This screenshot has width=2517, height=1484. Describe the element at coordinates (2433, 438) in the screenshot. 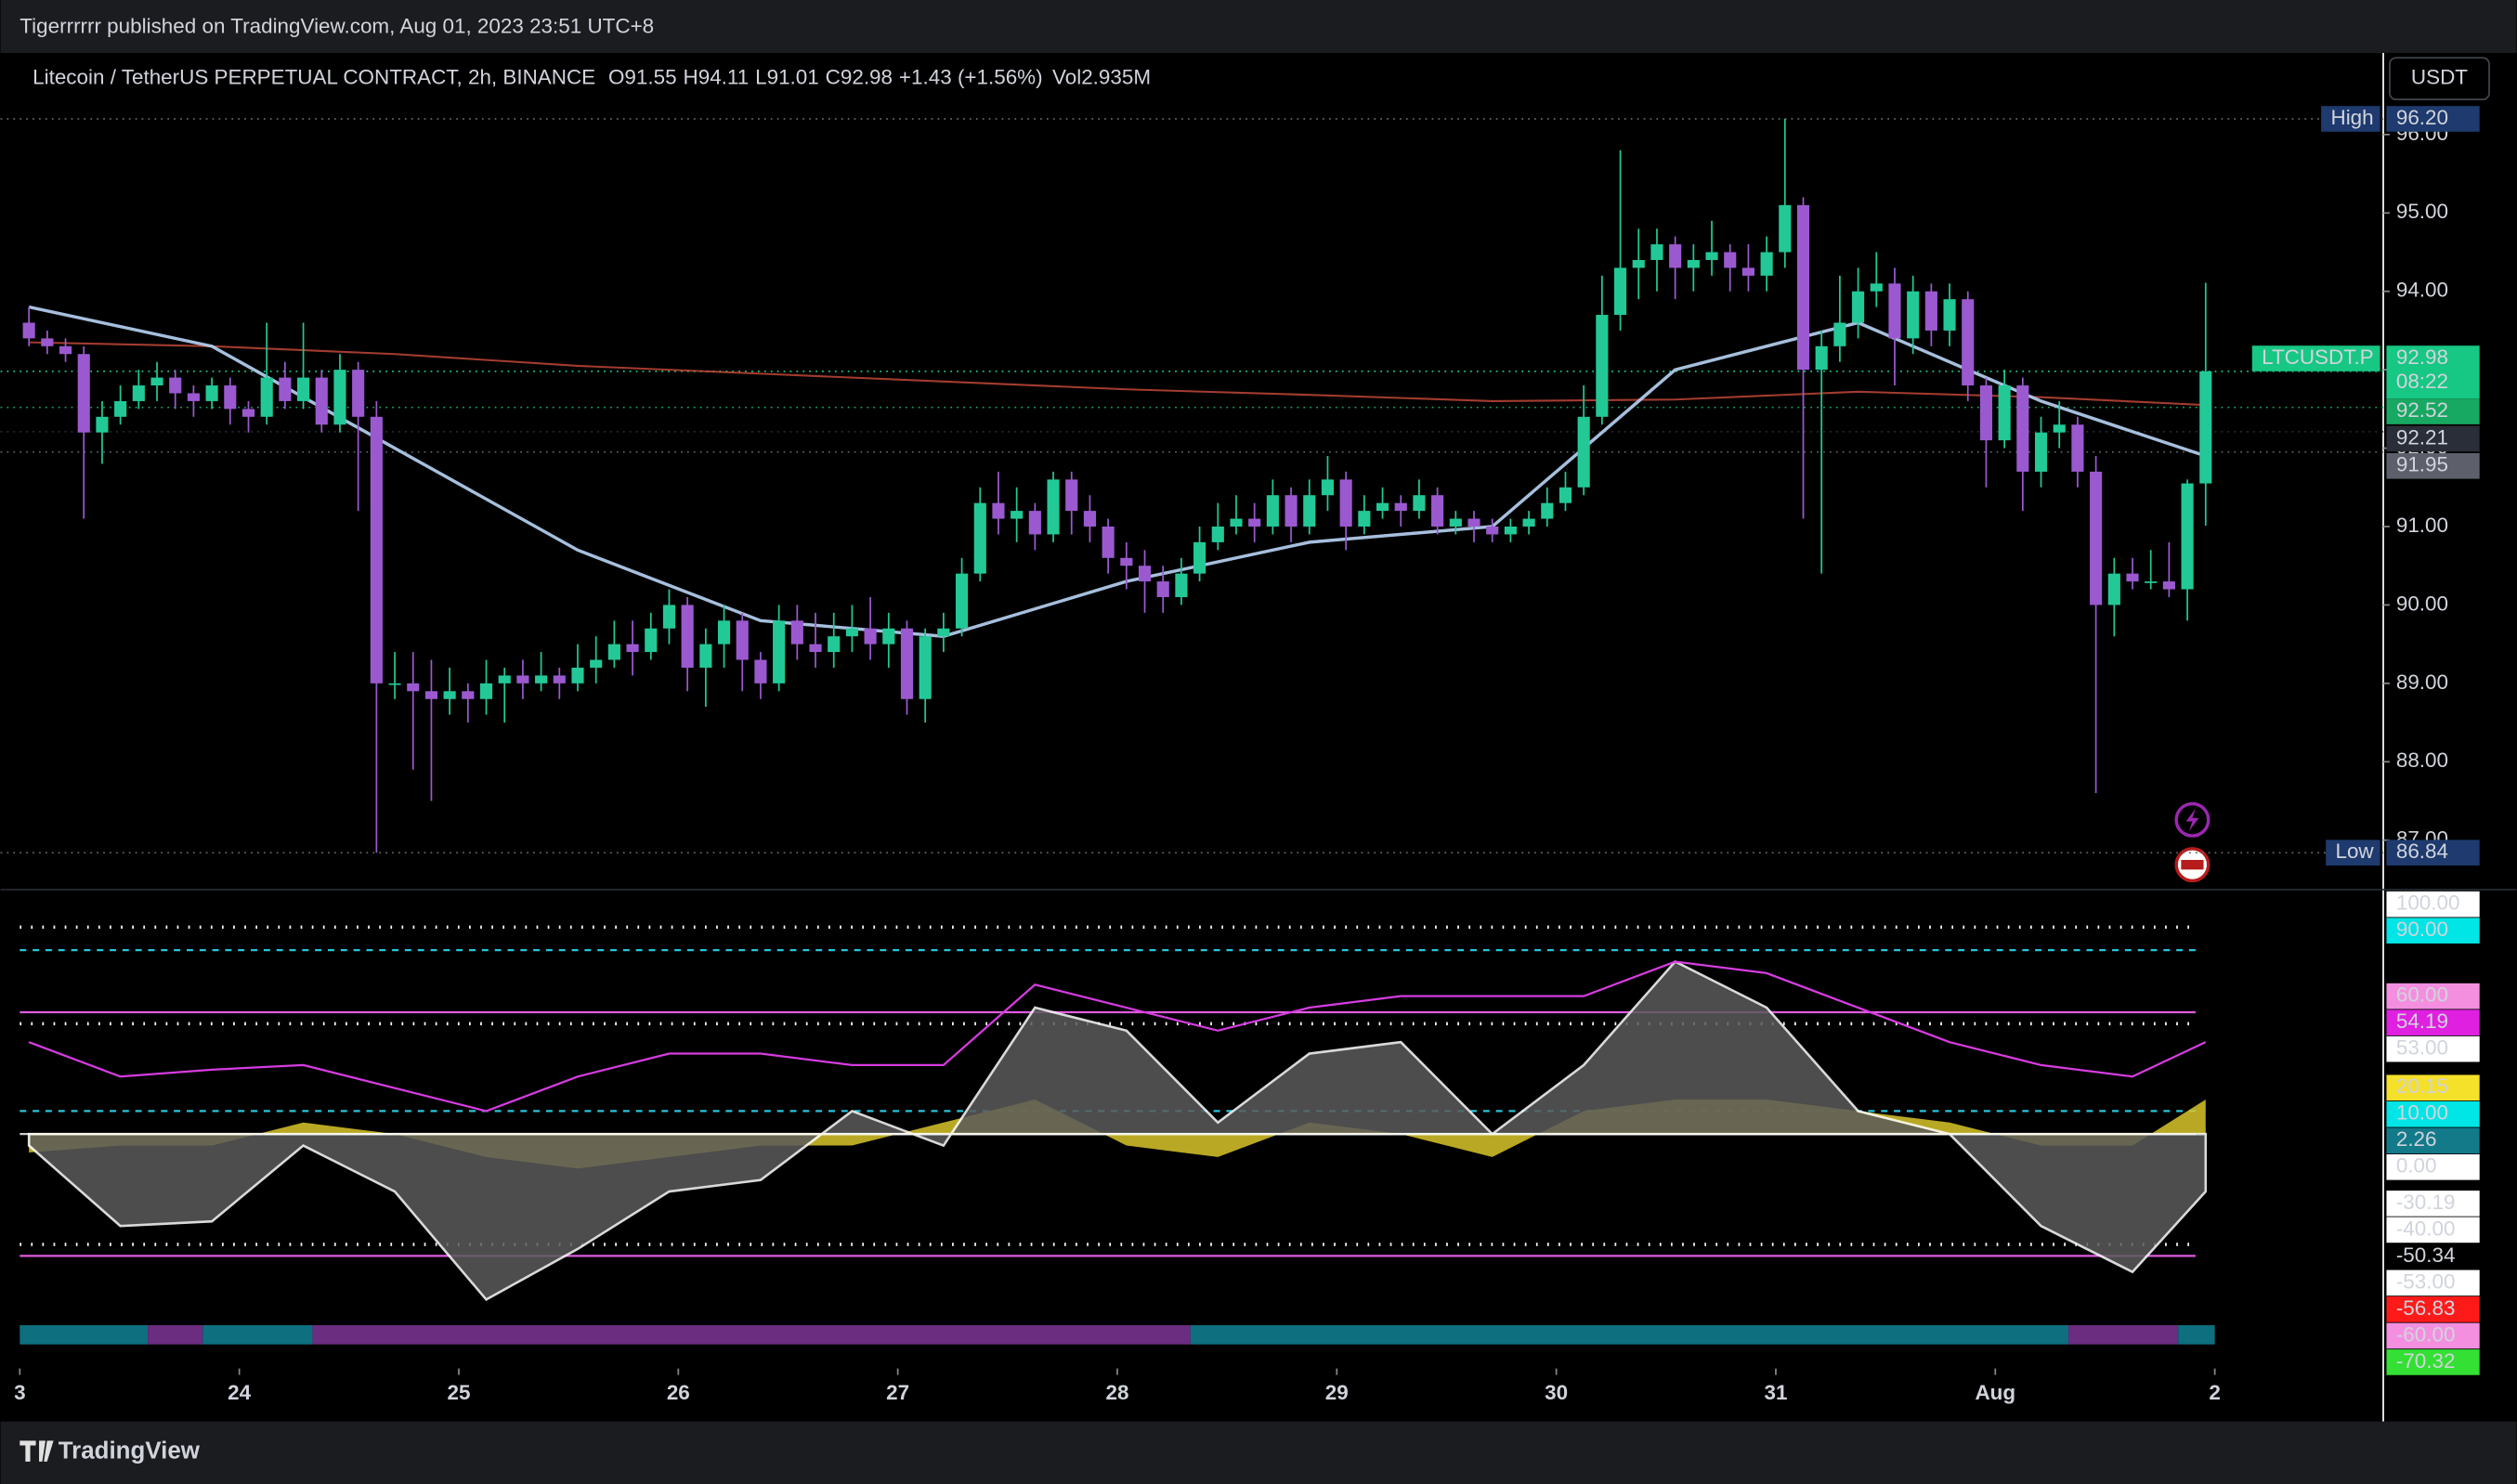

I see `price-badge` at that location.